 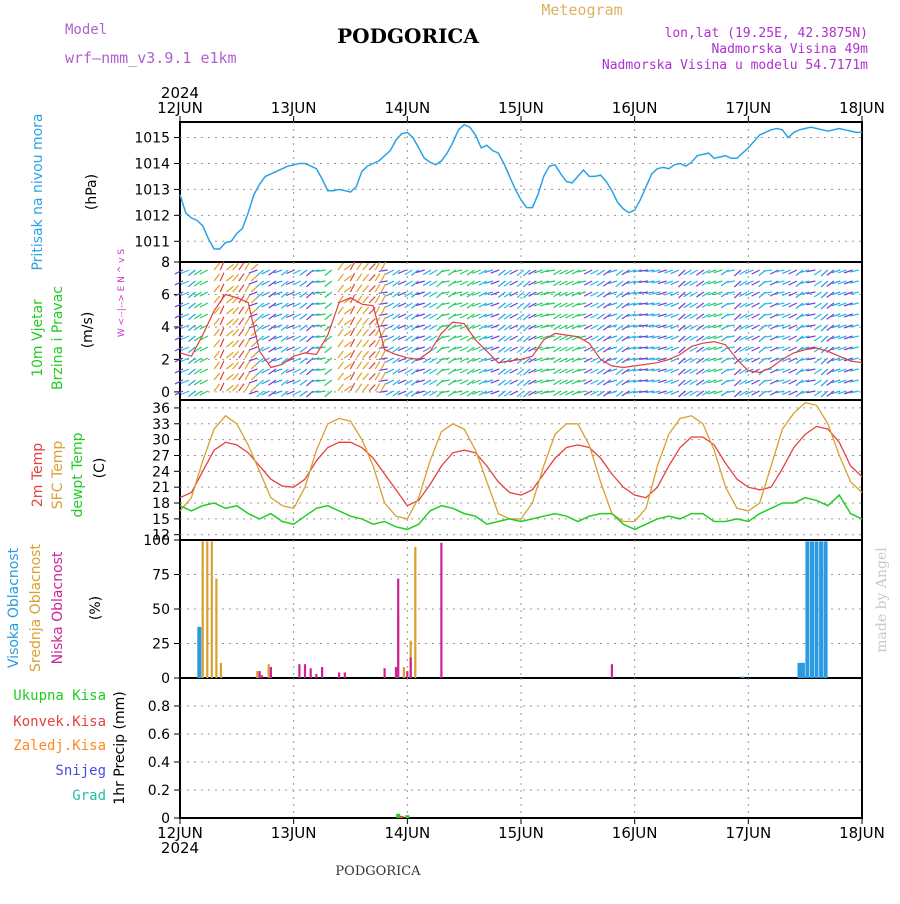 I want to click on y-tick-label: 15, so click(x=161, y=520).